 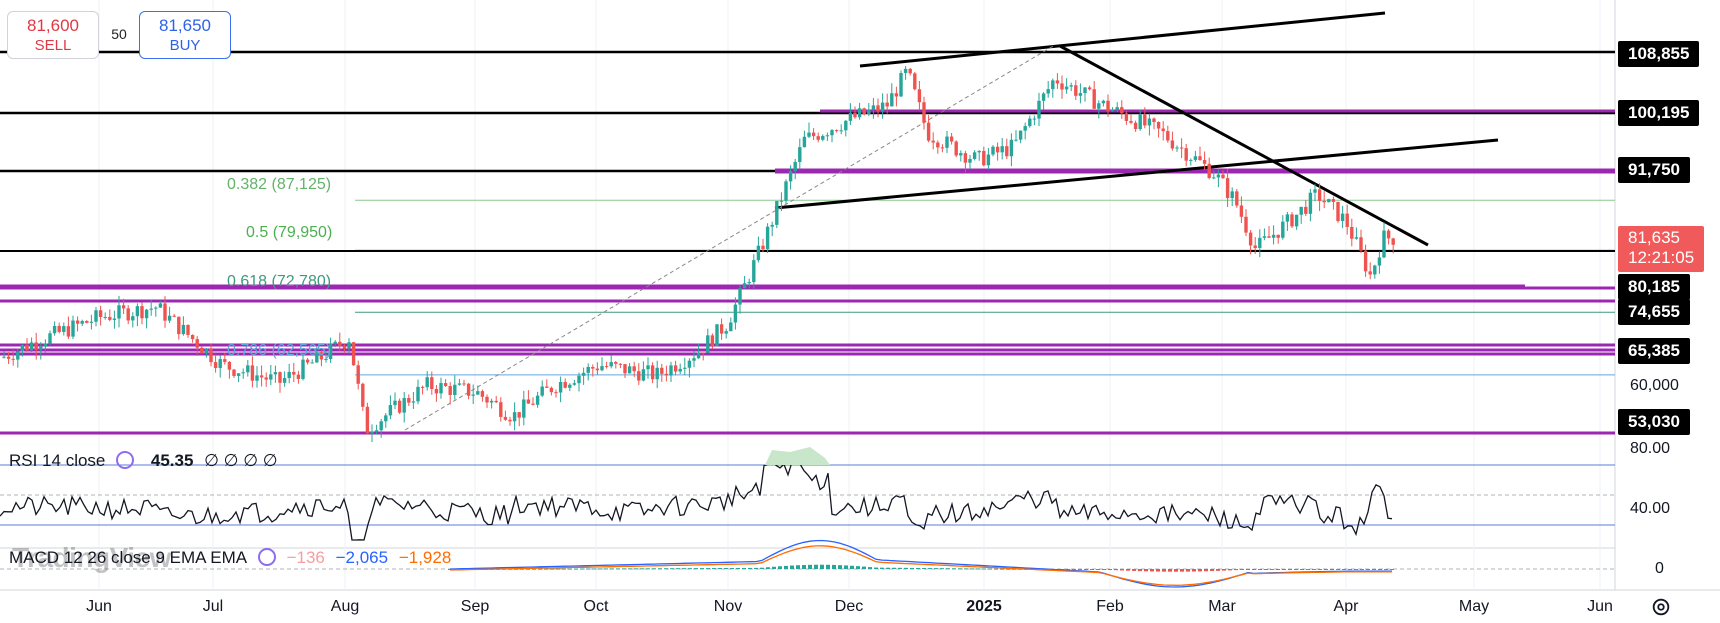 I want to click on macd-signal-value: −1,928, so click(x=425, y=557).